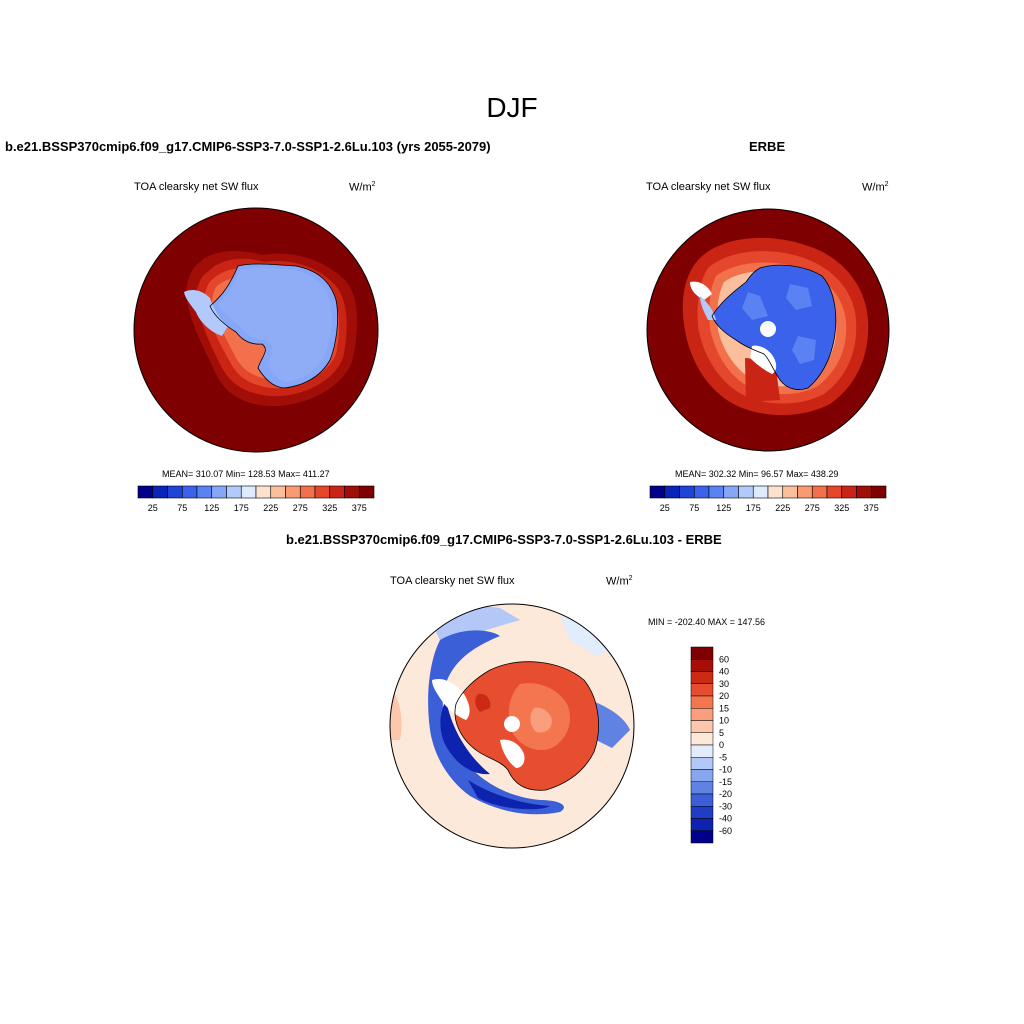  I want to click on colorbar-tick-label: 20, so click(724, 696).